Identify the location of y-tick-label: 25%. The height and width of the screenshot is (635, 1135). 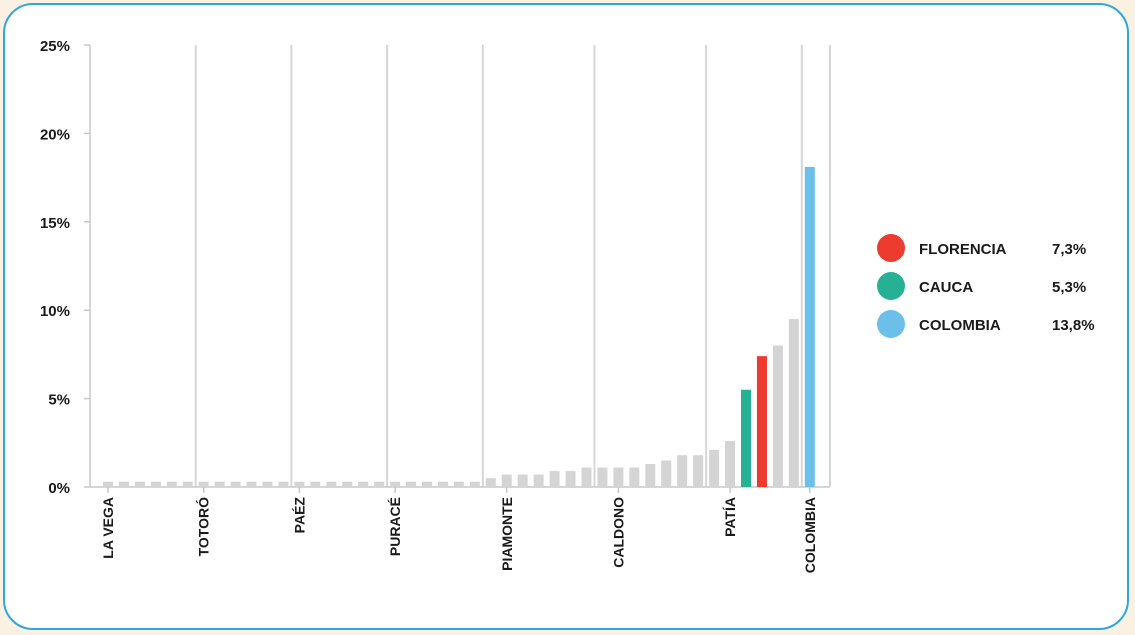
(55, 46).